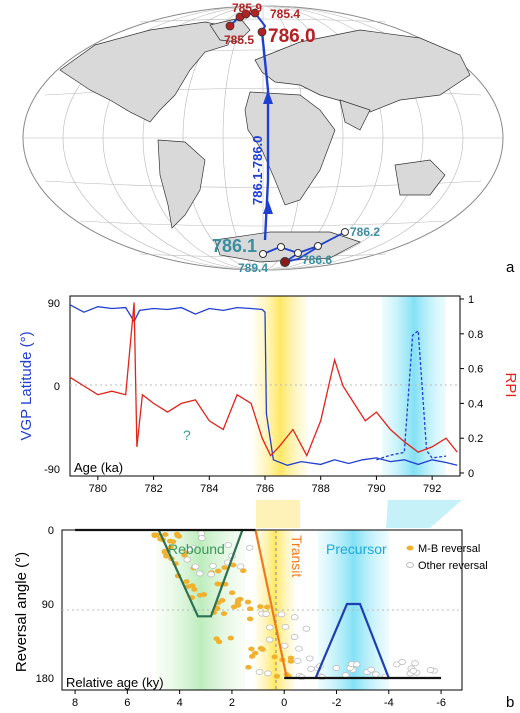  What do you see at coordinates (449, 549) in the screenshot?
I see `legend-label-mb: M-B reversal` at bounding box center [449, 549].